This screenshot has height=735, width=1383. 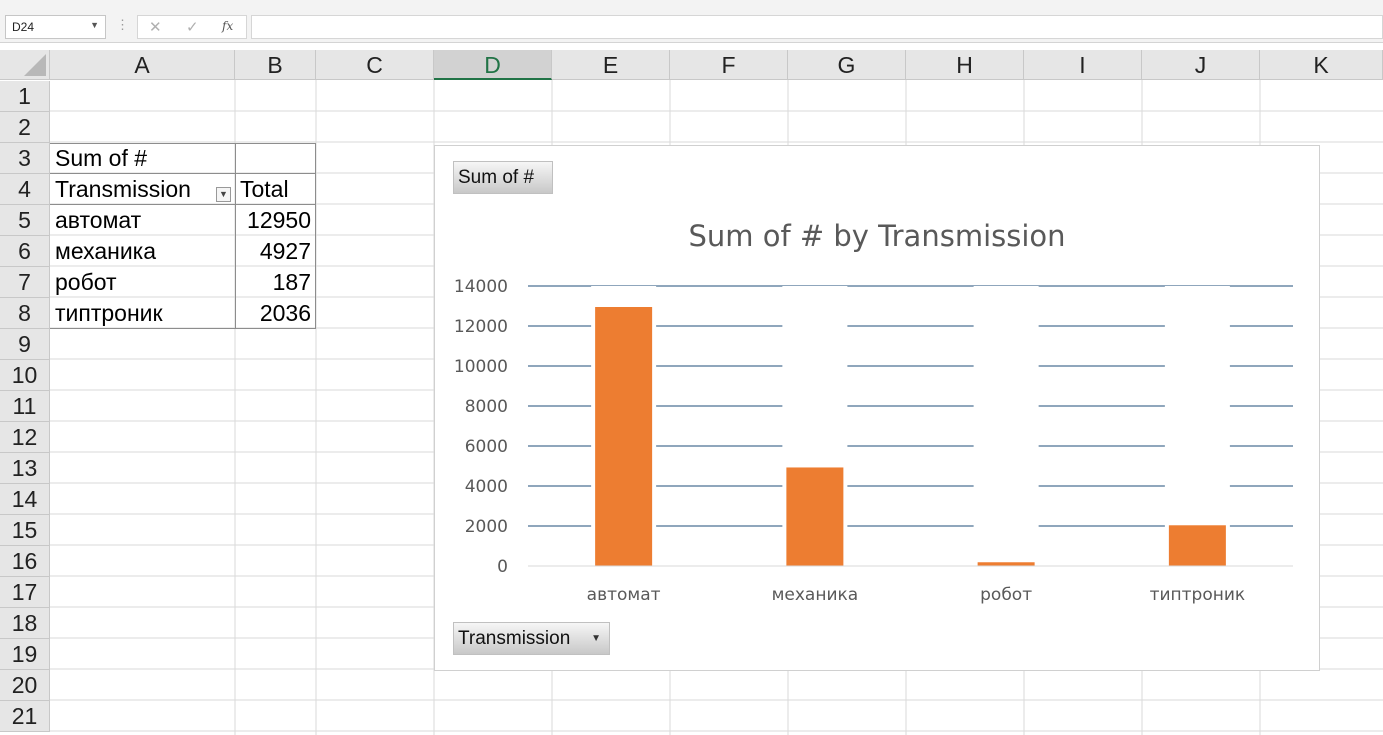 What do you see at coordinates (25, 623) in the screenshot?
I see `row-header-18: 18` at bounding box center [25, 623].